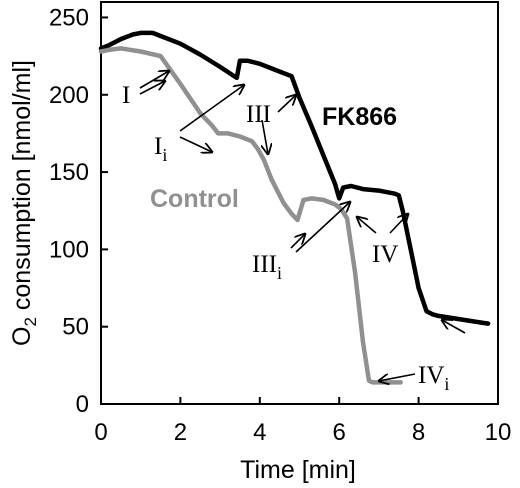 The image size is (520, 488). What do you see at coordinates (385, 254) in the screenshot?
I see `annotation-IV: IV` at bounding box center [385, 254].